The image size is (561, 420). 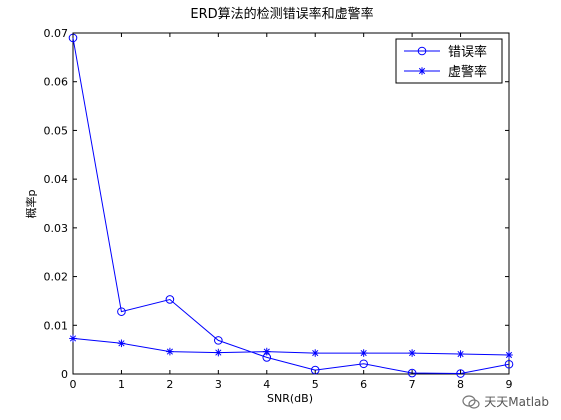 I want to click on x-tick-label: 3, so click(x=218, y=384).